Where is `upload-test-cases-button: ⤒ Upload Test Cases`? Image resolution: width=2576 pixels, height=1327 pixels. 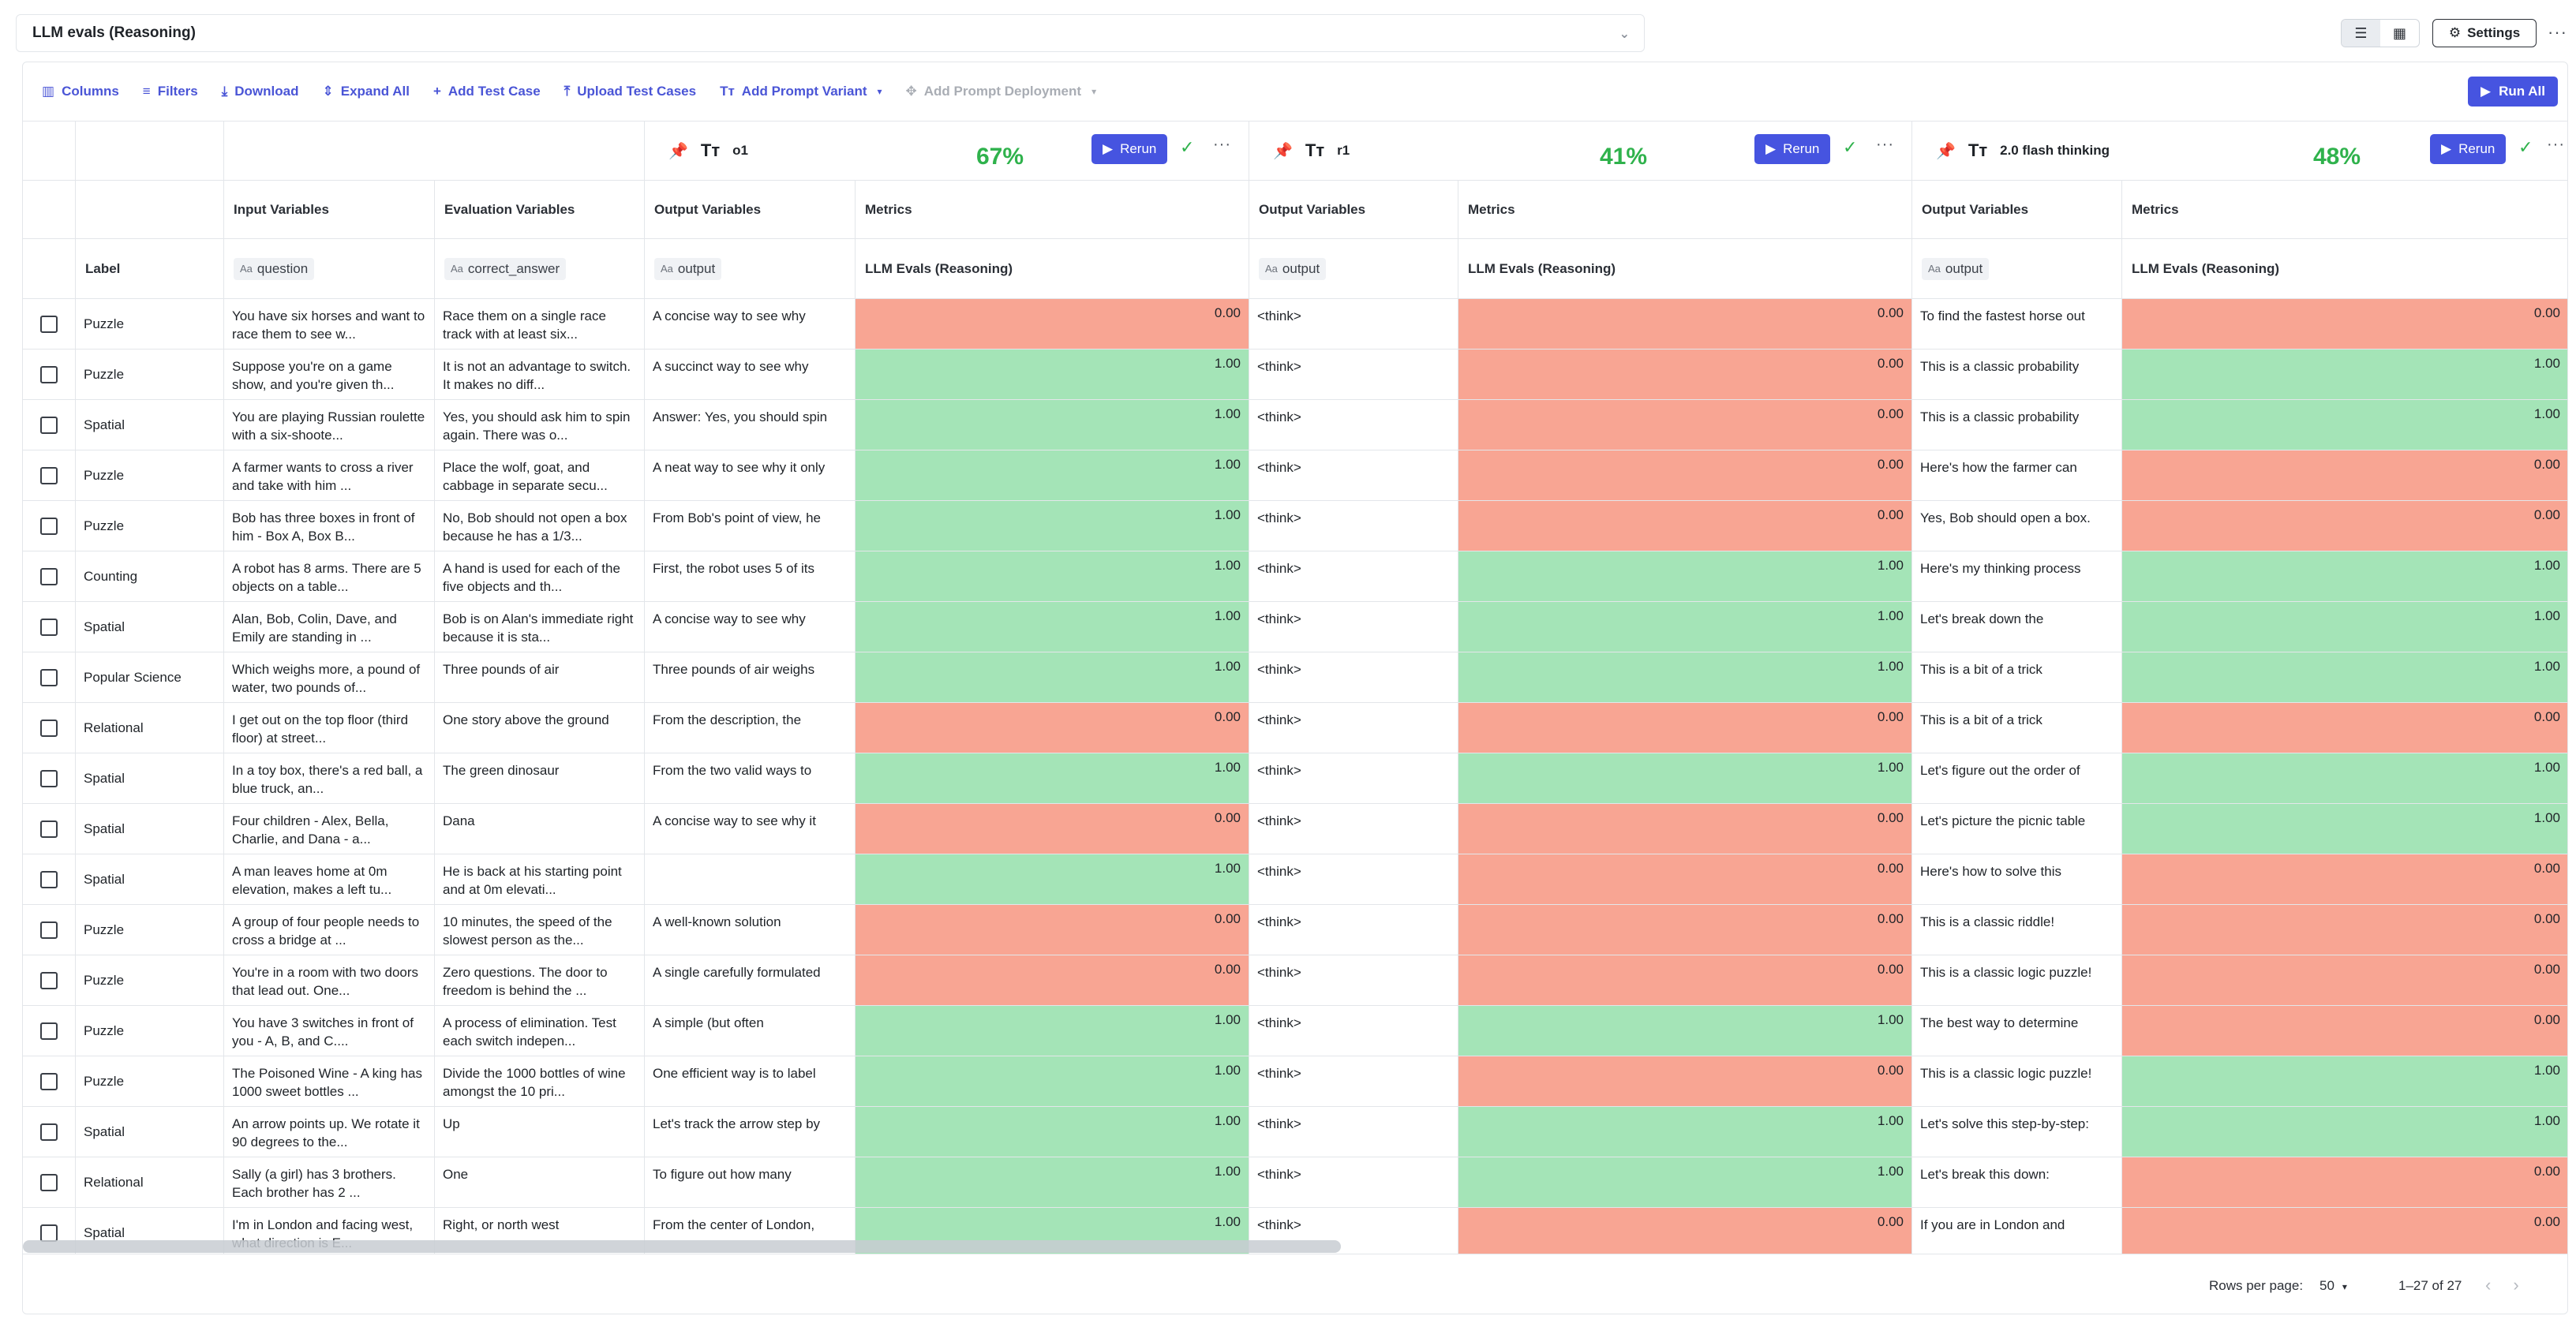 upload-test-cases-button: ⤒ Upload Test Cases is located at coordinates (630, 91).